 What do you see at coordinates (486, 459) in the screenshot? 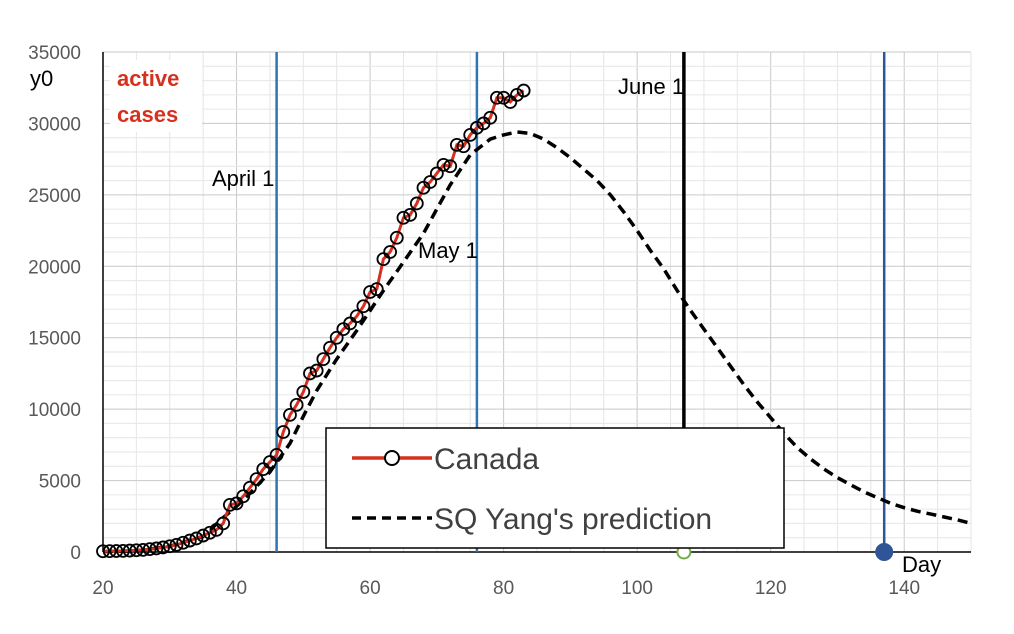
I see `legend-canada-label: Canada` at bounding box center [486, 459].